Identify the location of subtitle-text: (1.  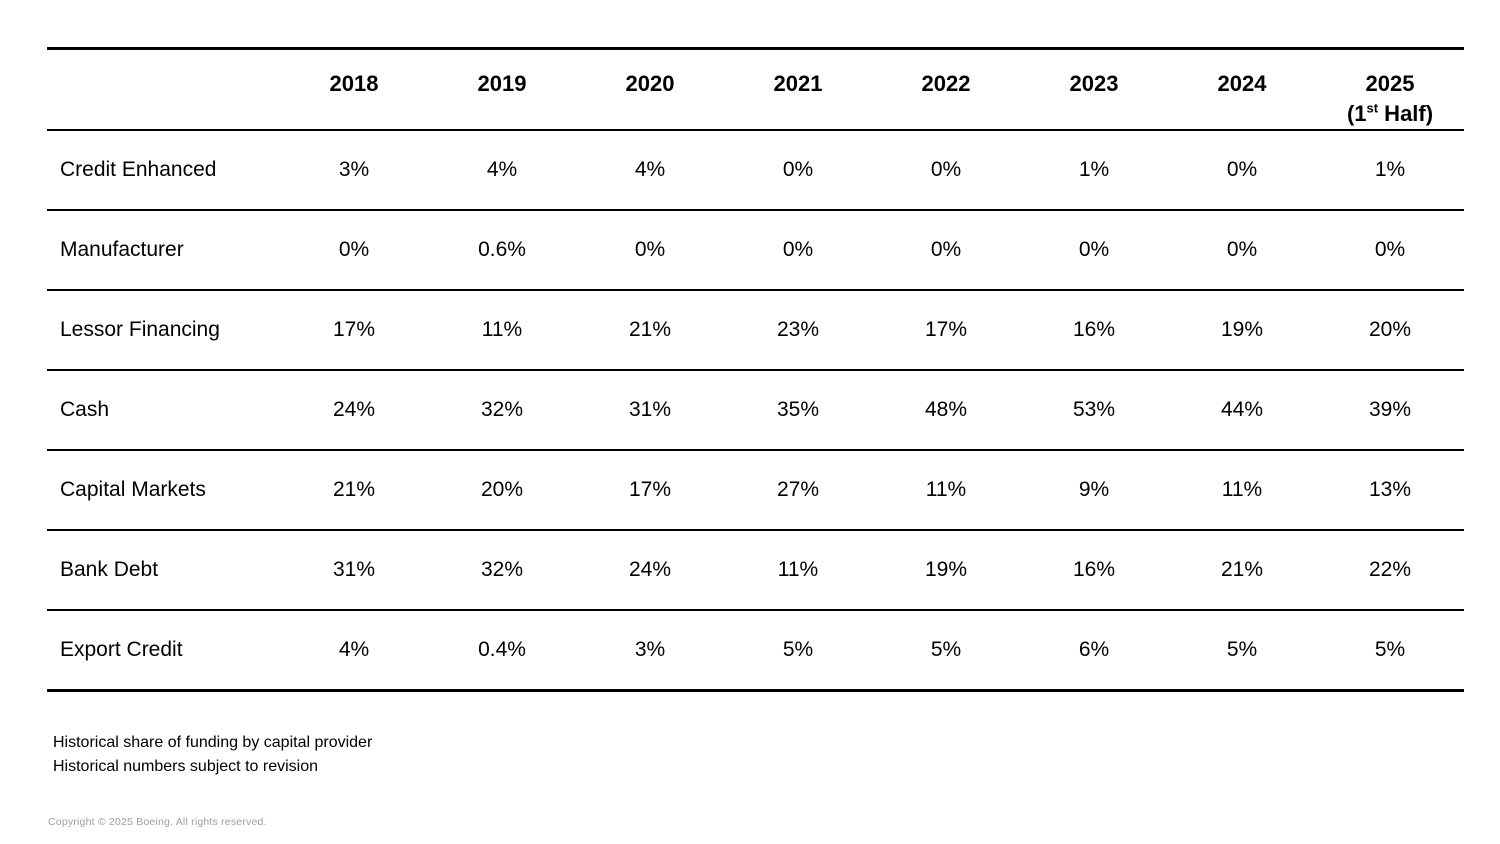
(1356, 113).